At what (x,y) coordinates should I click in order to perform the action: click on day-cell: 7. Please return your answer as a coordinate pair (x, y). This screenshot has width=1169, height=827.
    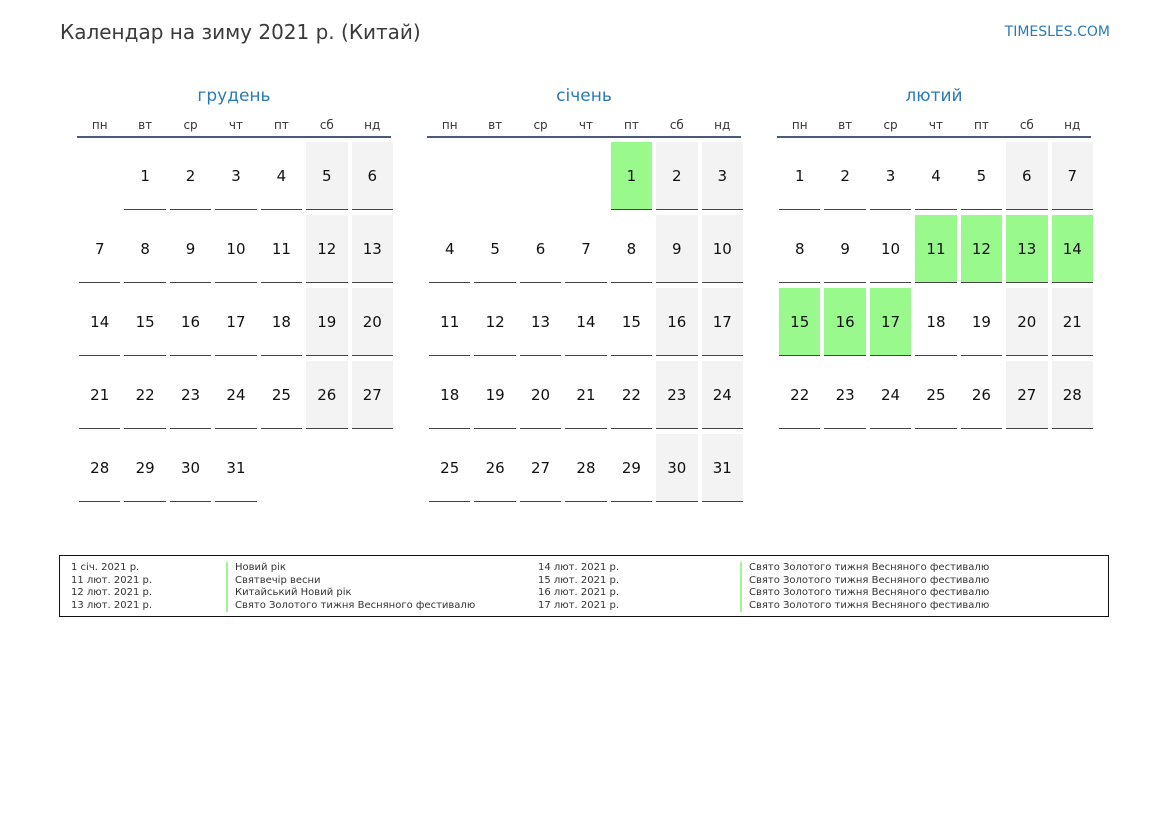
    Looking at the image, I should click on (1072, 176).